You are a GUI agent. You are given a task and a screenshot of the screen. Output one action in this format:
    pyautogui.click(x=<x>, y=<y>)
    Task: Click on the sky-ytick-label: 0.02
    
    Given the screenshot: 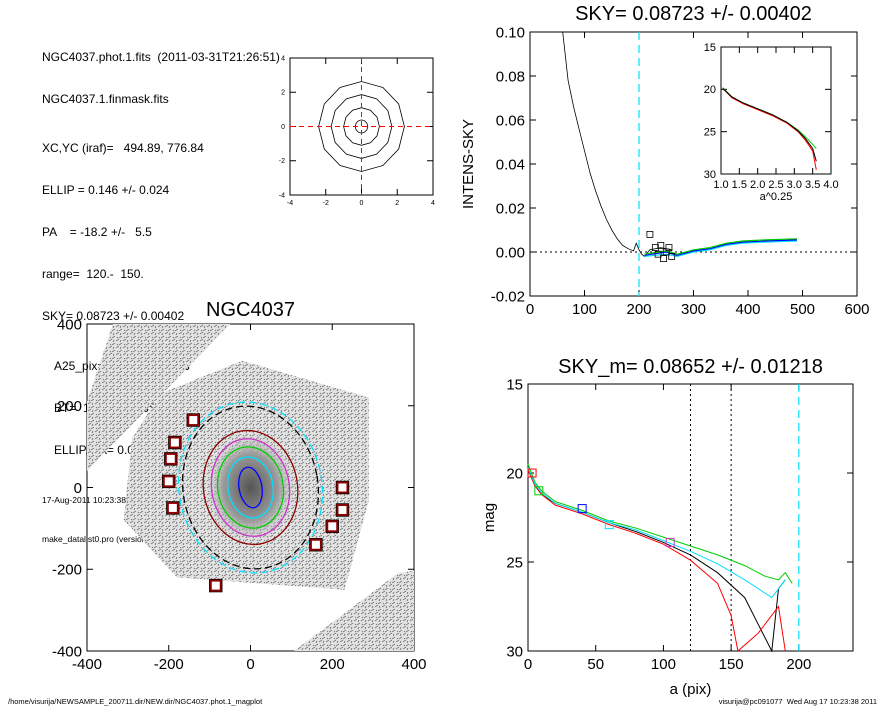 What is the action you would take?
    pyautogui.click(x=510, y=208)
    